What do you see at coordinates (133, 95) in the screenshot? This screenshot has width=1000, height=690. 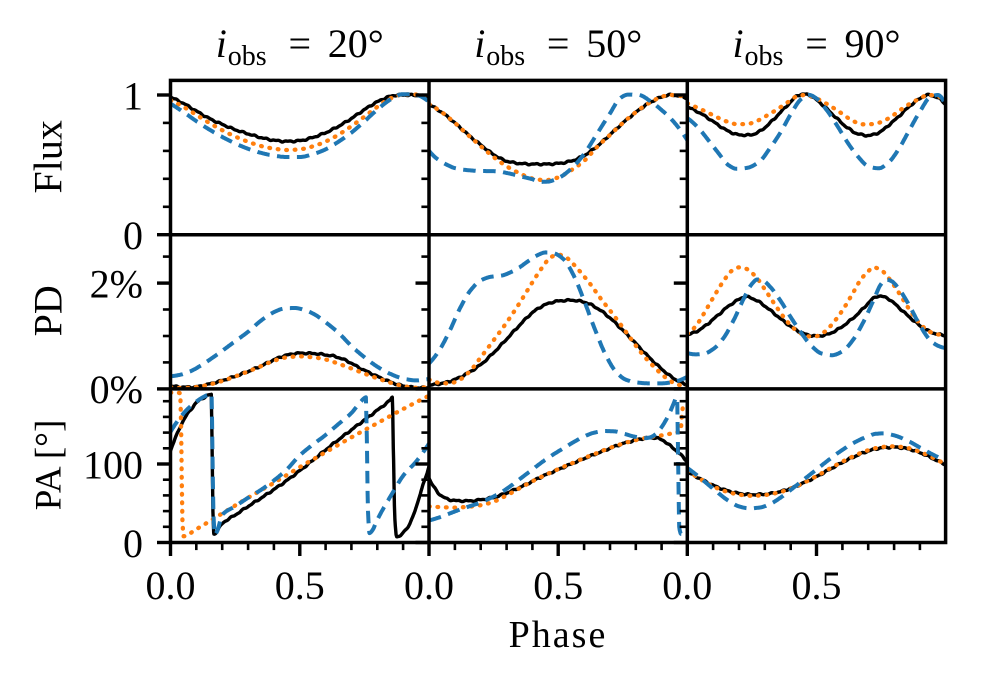 I see `svg-text: 1` at bounding box center [133, 95].